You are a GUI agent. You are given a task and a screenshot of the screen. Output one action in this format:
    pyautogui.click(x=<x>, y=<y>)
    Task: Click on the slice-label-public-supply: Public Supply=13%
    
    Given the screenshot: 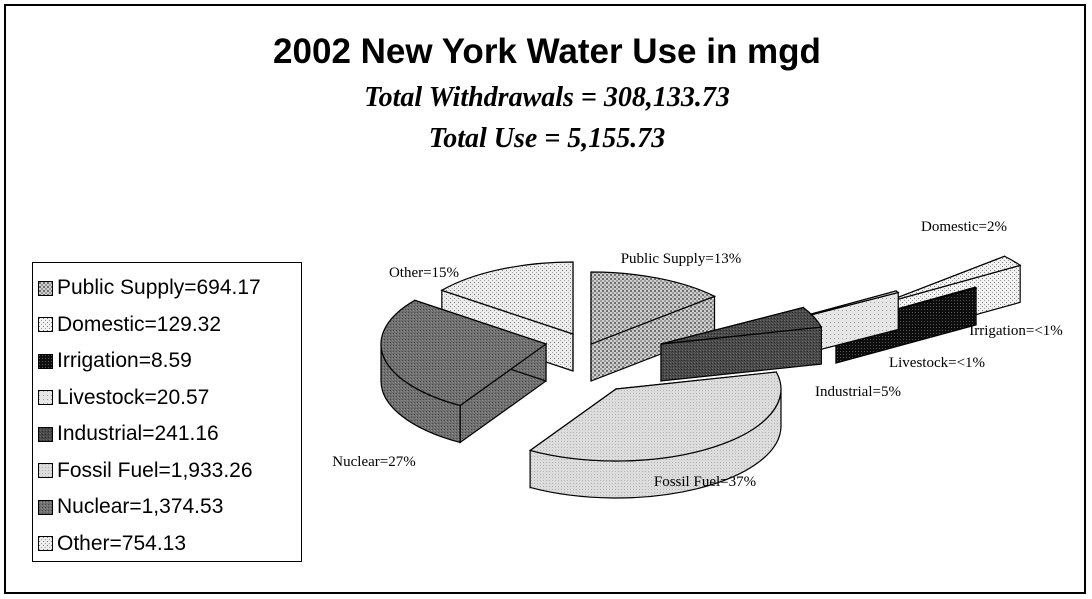 What is the action you would take?
    pyautogui.click(x=681, y=259)
    